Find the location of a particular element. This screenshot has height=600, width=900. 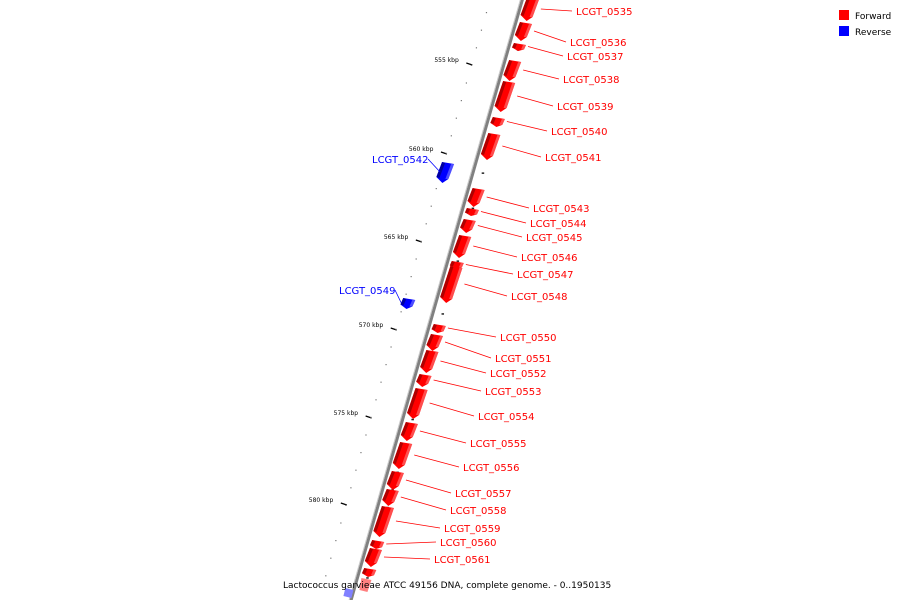

gene-label: LCGT_0558 is located at coordinates (478, 511).